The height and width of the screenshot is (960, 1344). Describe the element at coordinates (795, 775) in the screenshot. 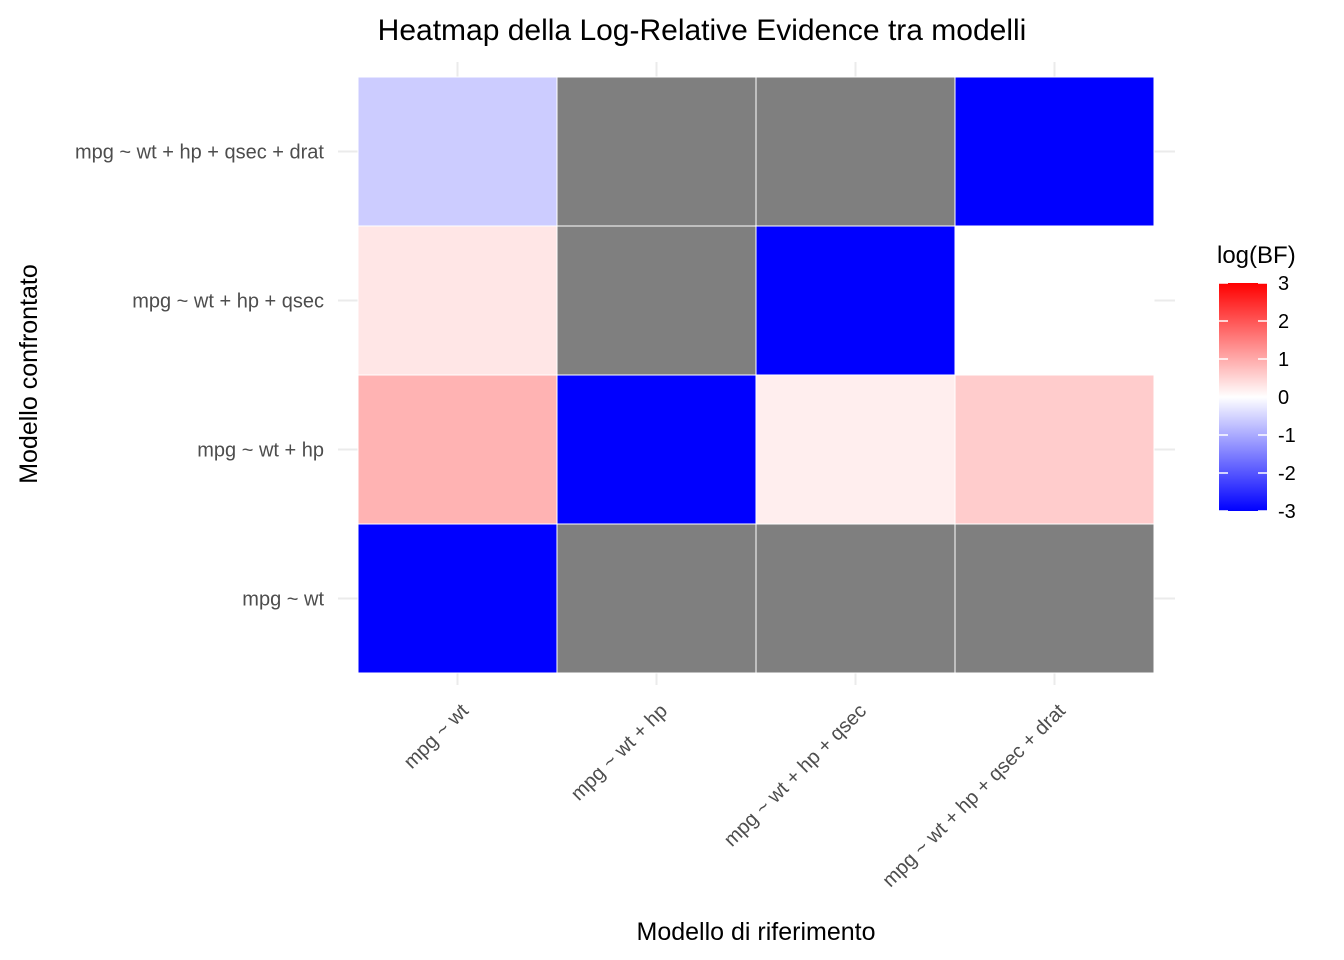

I see `x-tick-label: mpg ~ wt + hp + qsec` at that location.